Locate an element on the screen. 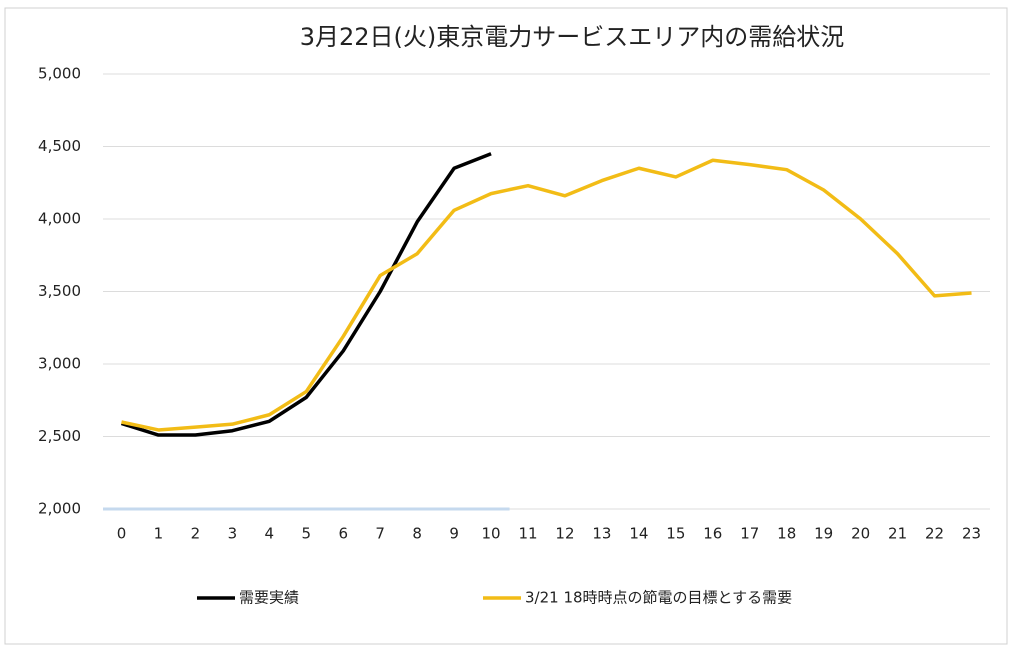 The height and width of the screenshot is (661, 1019). y-tick-label: 4,000 is located at coordinates (59, 219).